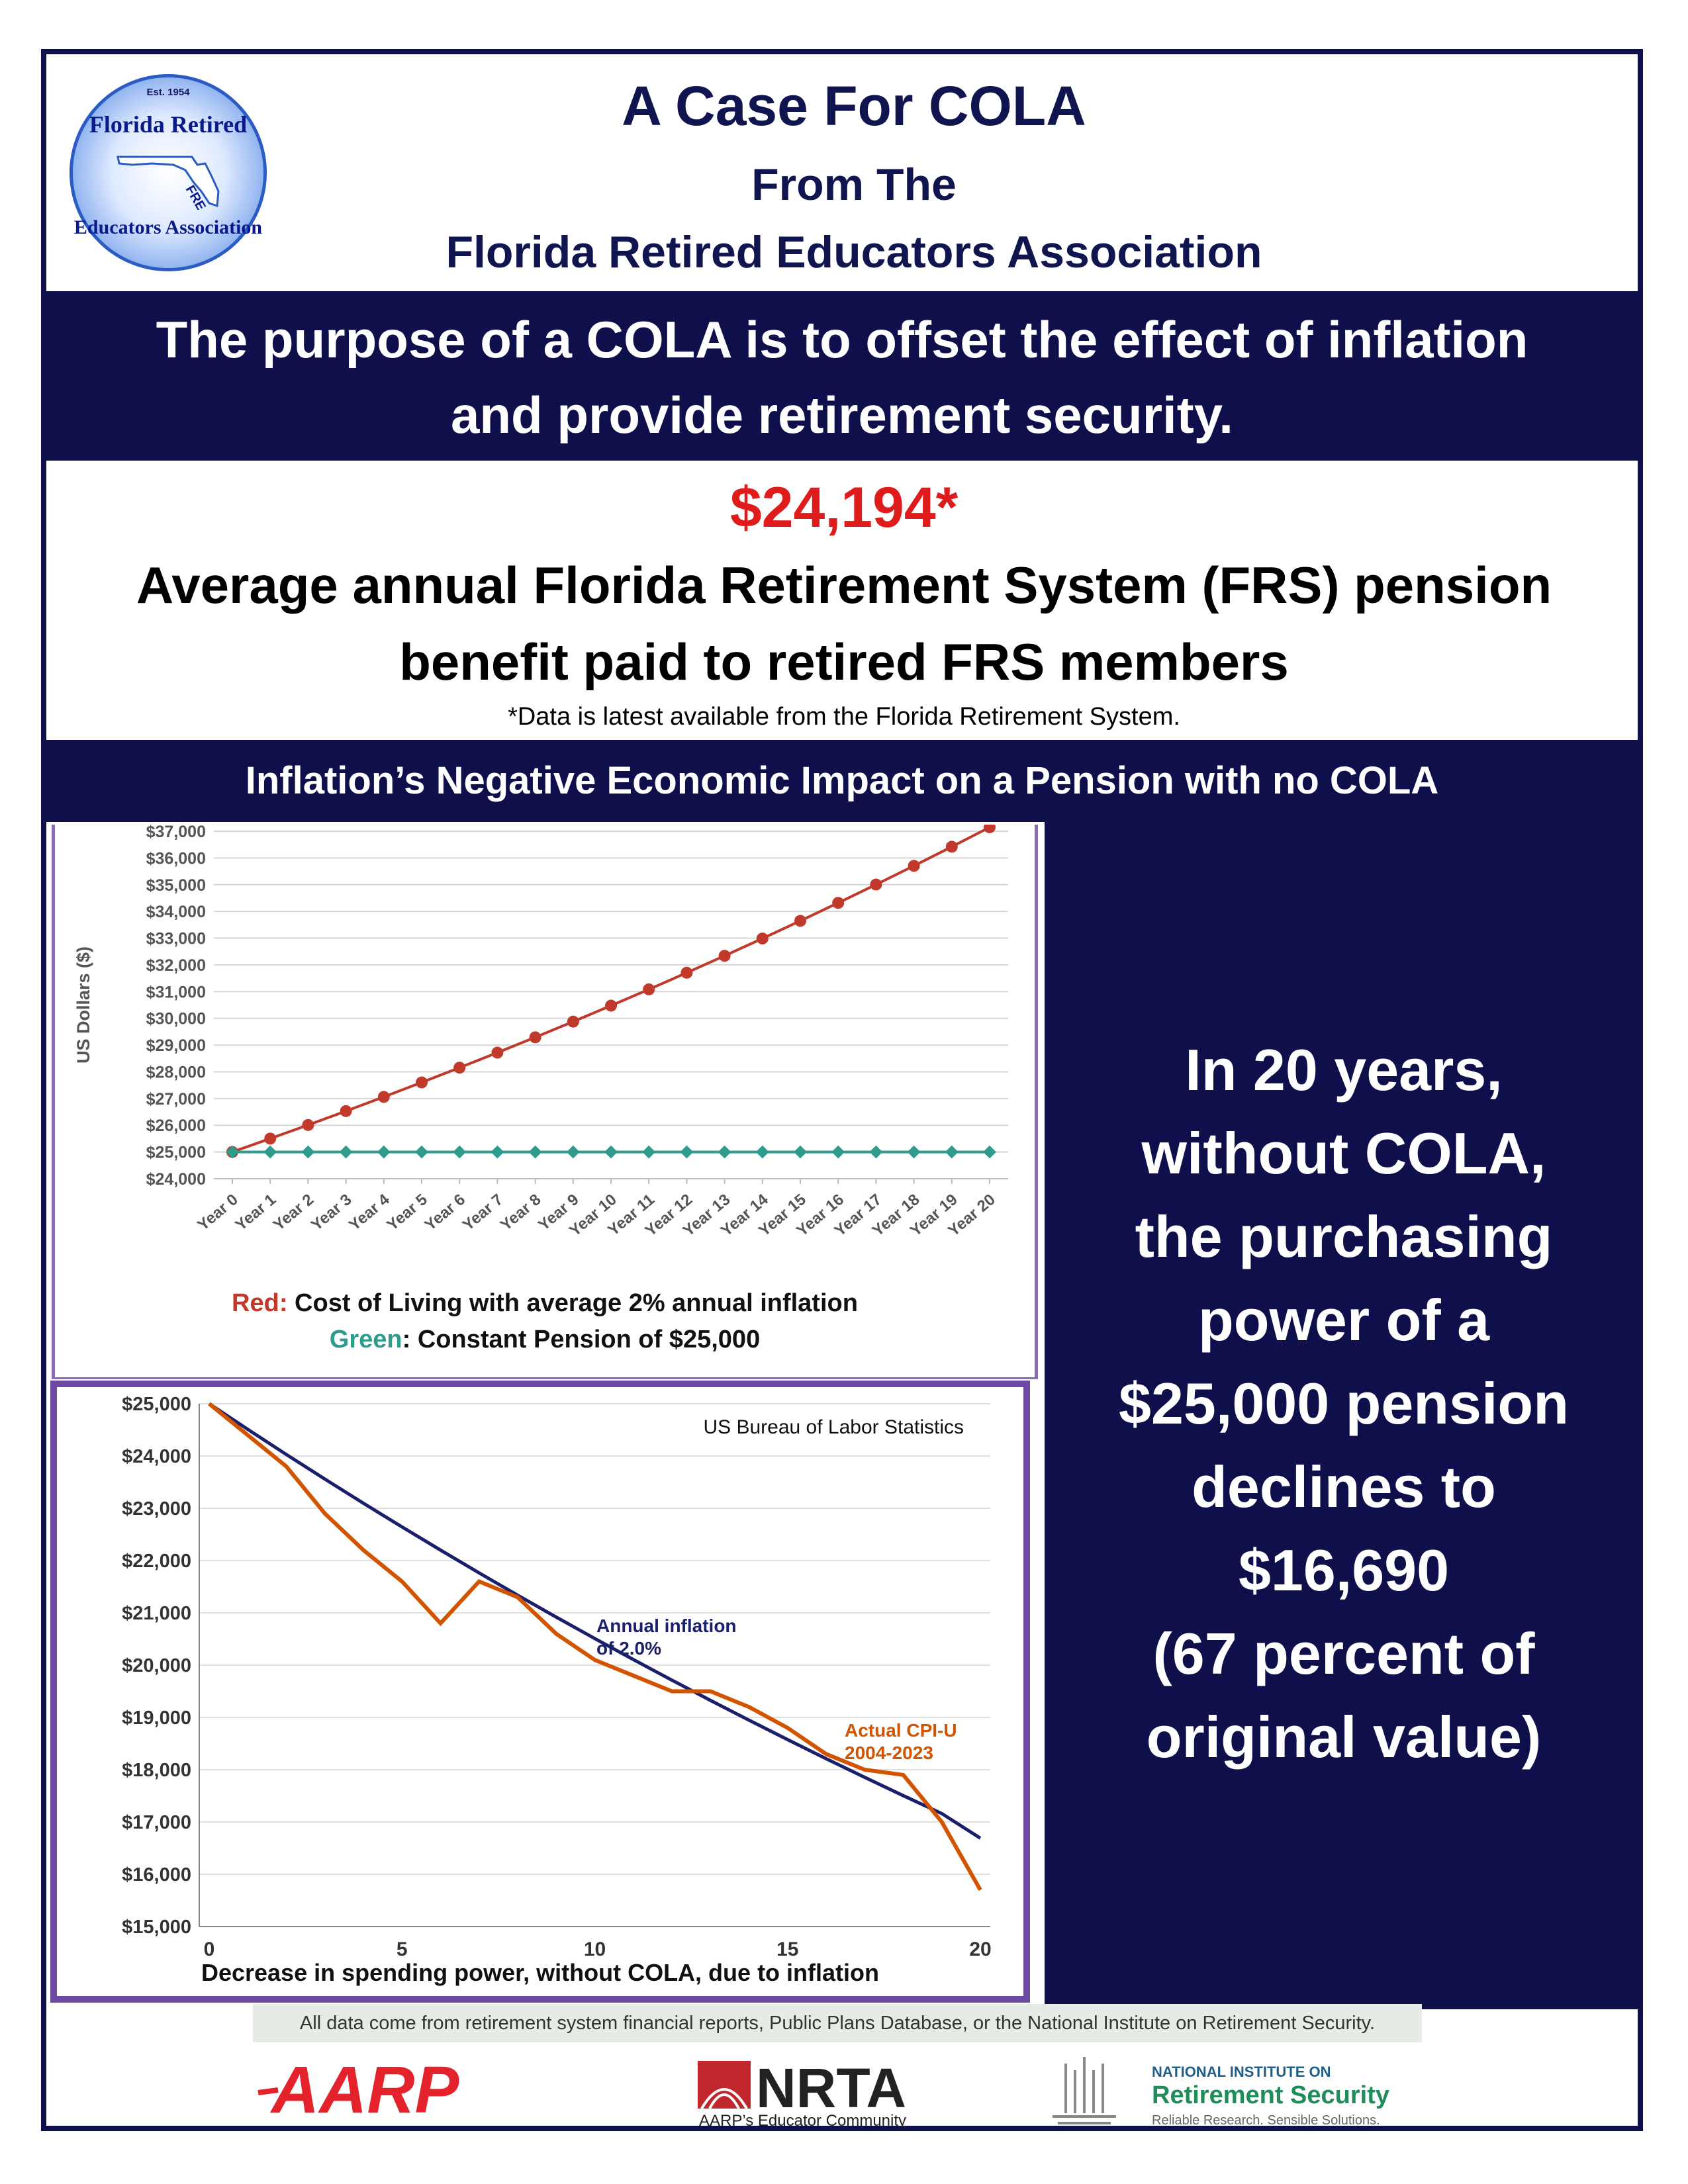  What do you see at coordinates (218, 1213) in the screenshot?
I see `x-tick-label: Year 0` at bounding box center [218, 1213].